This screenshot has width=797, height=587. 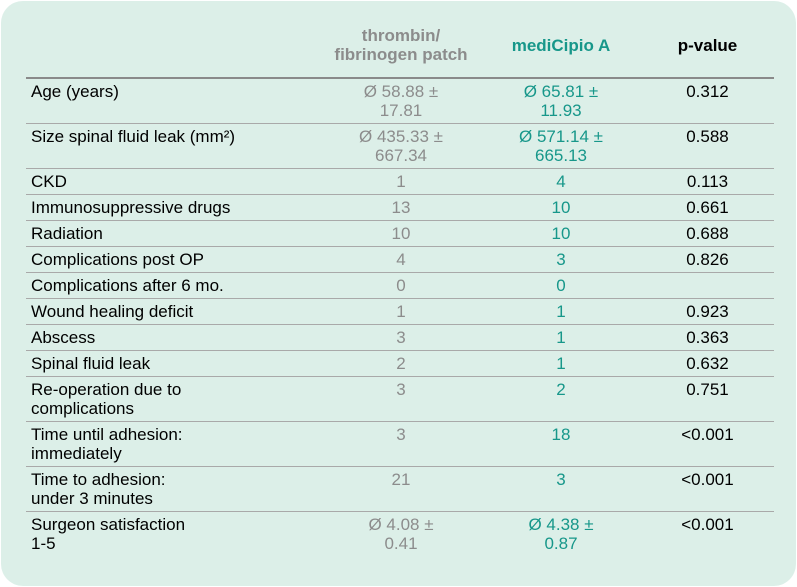 I want to click on patch-value: 21, so click(x=401, y=489).